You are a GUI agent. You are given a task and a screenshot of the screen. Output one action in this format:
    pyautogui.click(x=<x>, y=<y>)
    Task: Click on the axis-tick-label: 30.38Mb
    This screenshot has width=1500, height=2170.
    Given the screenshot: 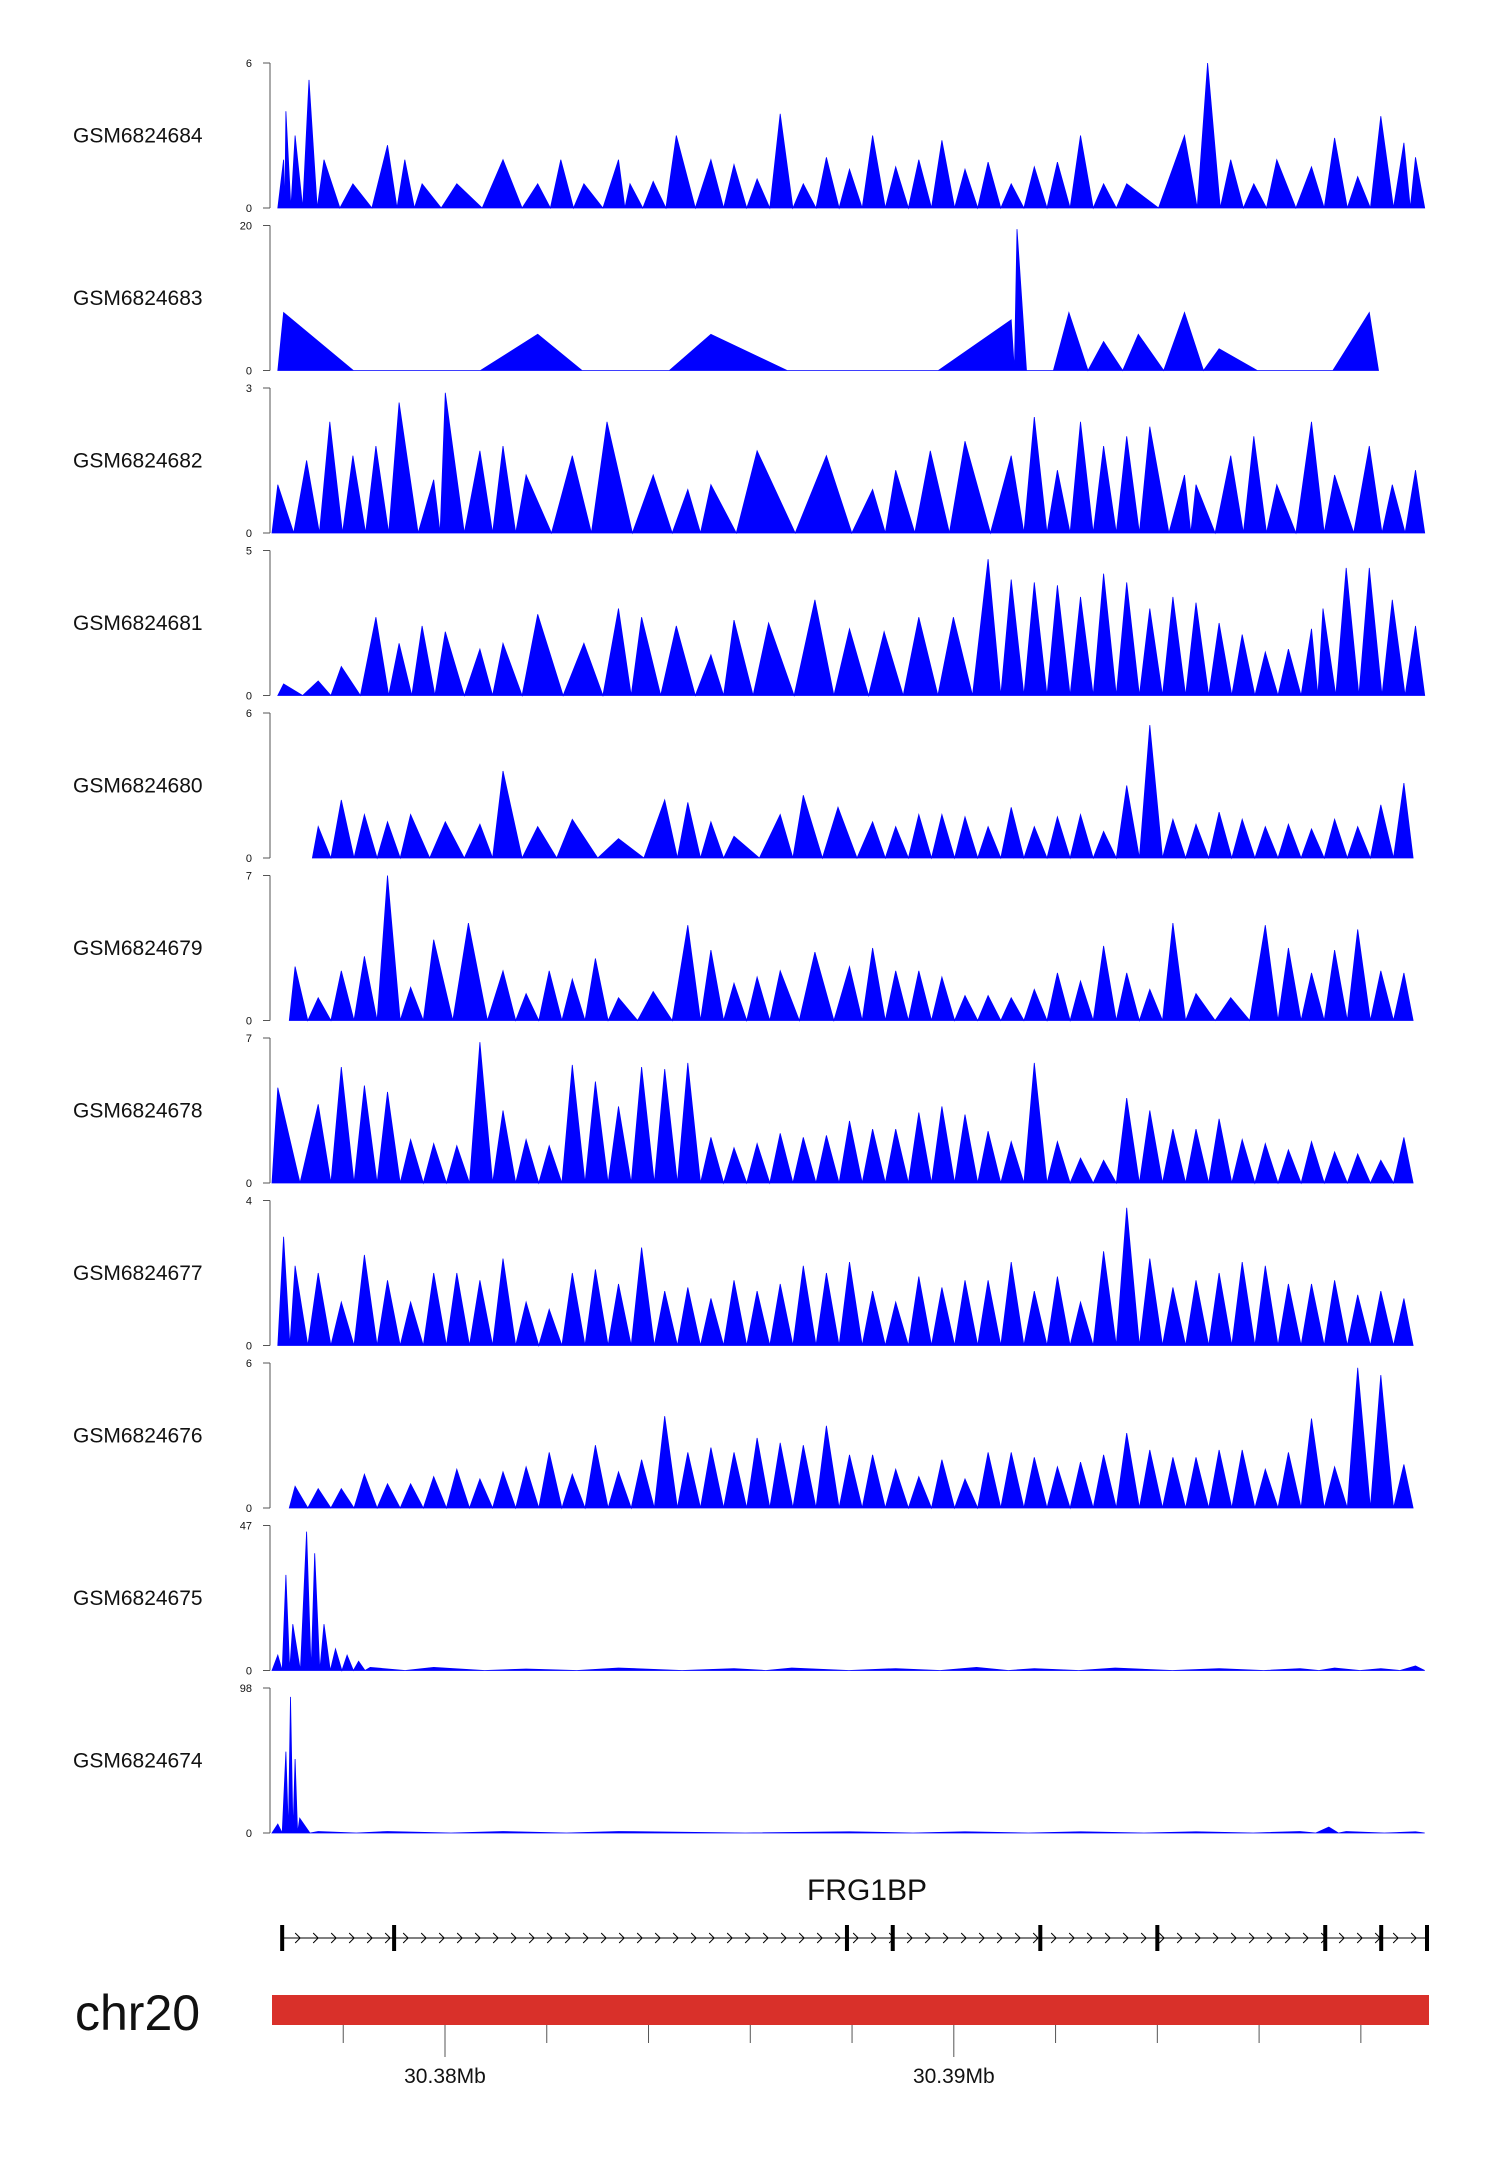 What is the action you would take?
    pyautogui.click(x=445, y=2076)
    